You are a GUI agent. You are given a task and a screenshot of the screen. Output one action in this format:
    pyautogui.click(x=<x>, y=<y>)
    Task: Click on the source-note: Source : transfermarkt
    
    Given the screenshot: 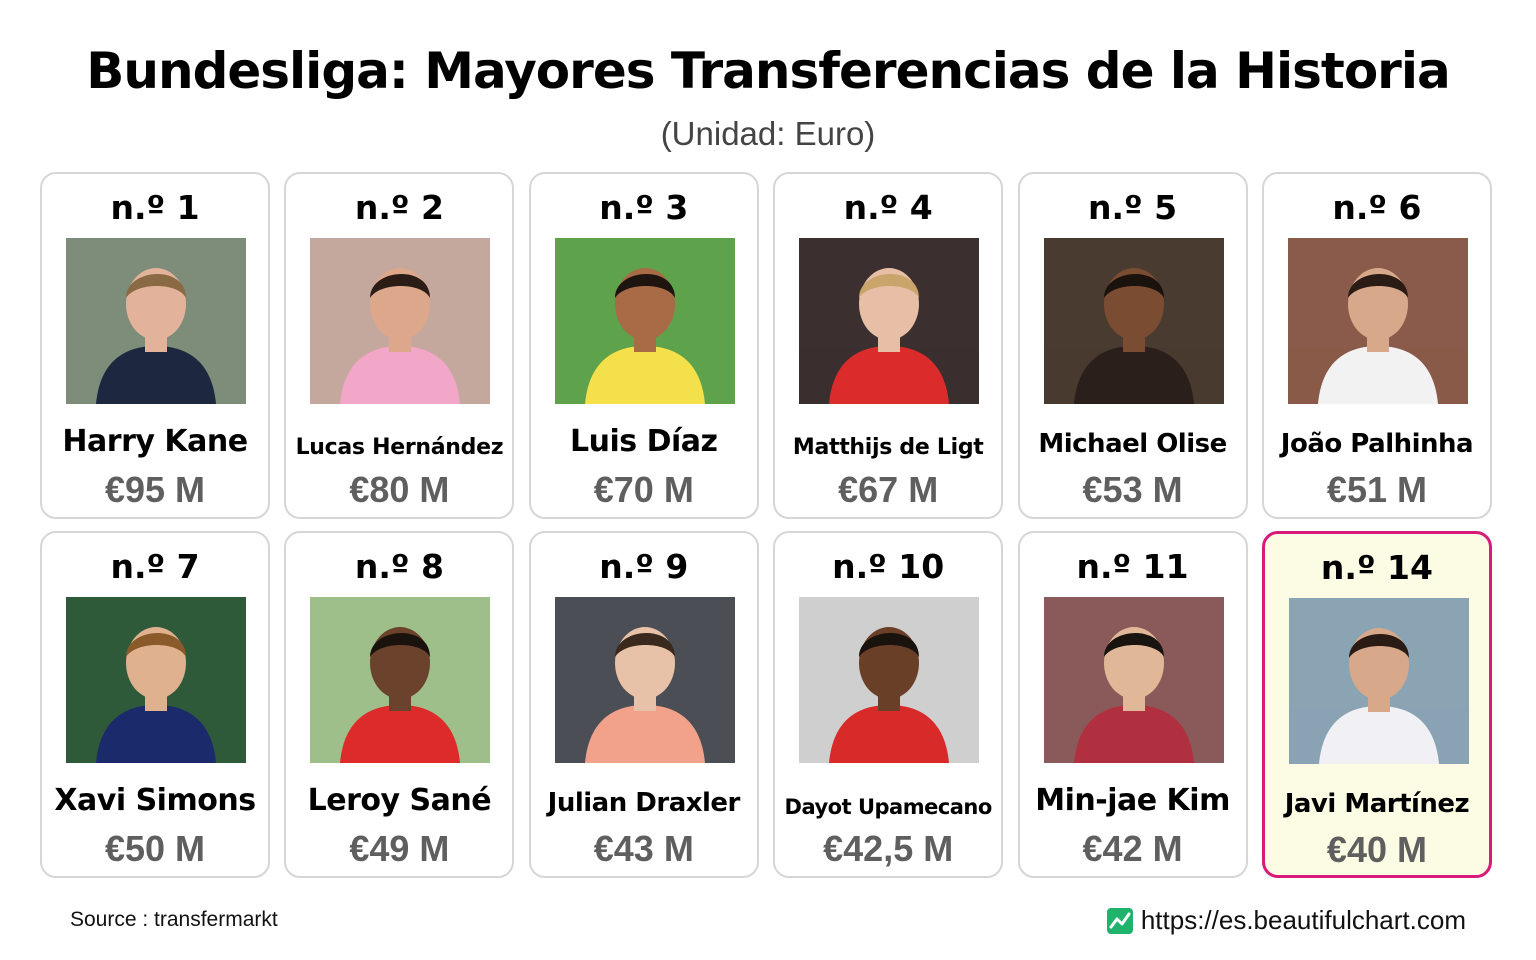 What is the action you would take?
    pyautogui.click(x=174, y=919)
    